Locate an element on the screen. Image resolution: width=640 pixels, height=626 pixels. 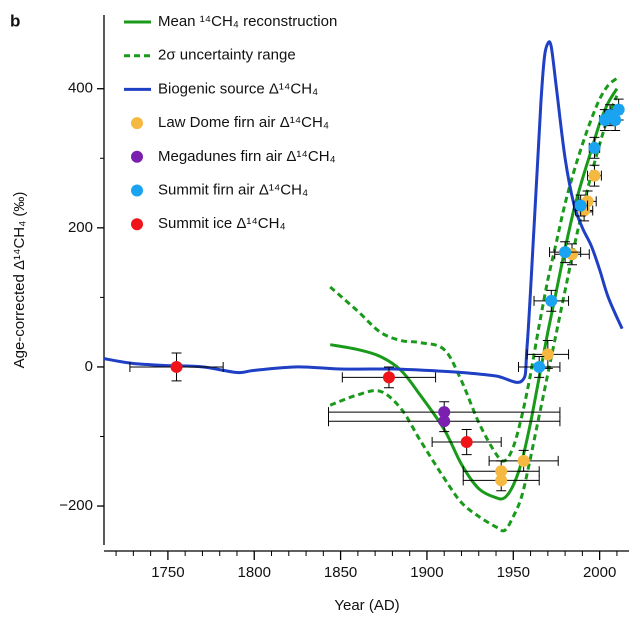
x-axis-label: Year (AD) is located at coordinates (366, 605).